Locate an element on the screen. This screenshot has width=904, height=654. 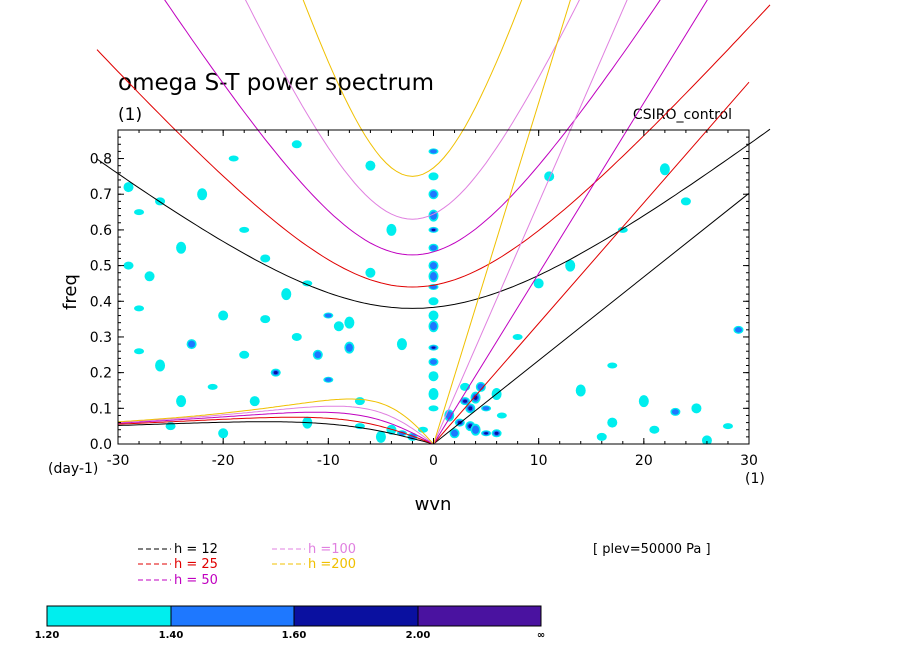
colorbar-label: 2.00 is located at coordinates (418, 635).